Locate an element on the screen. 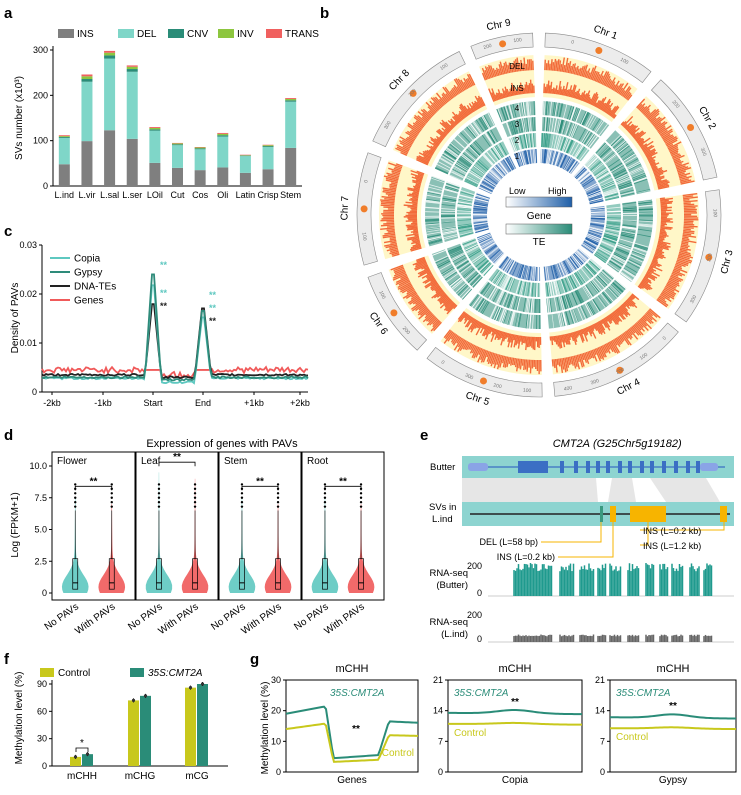  chromosome-tick: 400 is located at coordinates (567, 388).